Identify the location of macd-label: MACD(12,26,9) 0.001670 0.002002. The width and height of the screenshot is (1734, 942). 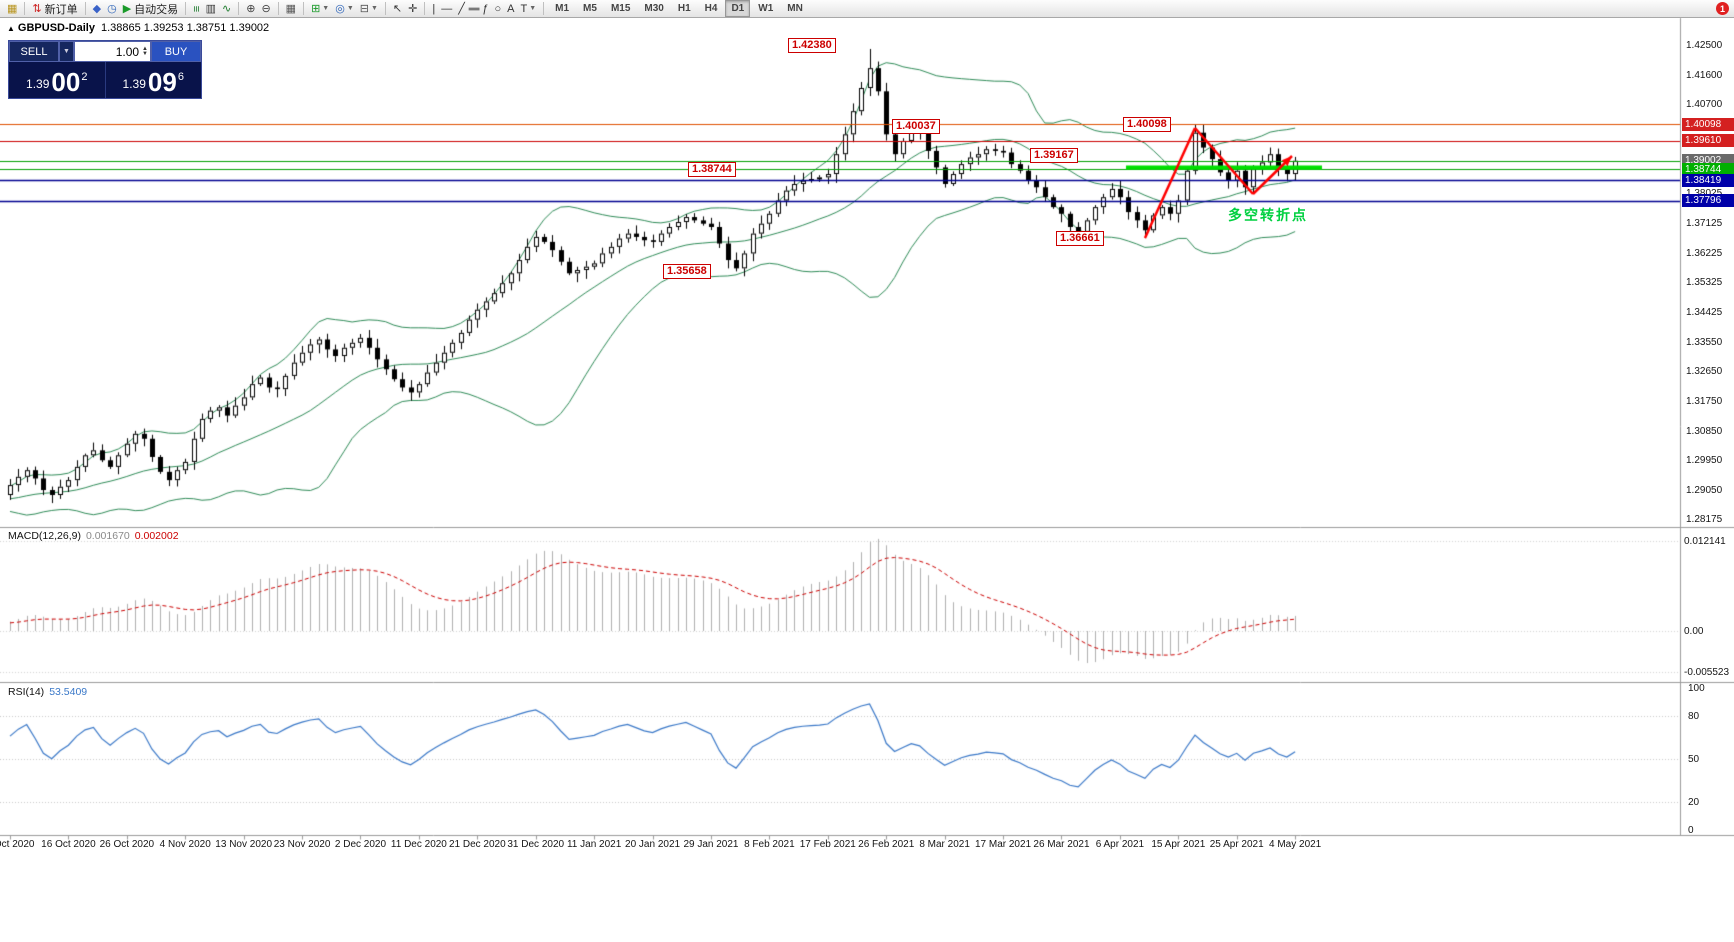
(93, 536).